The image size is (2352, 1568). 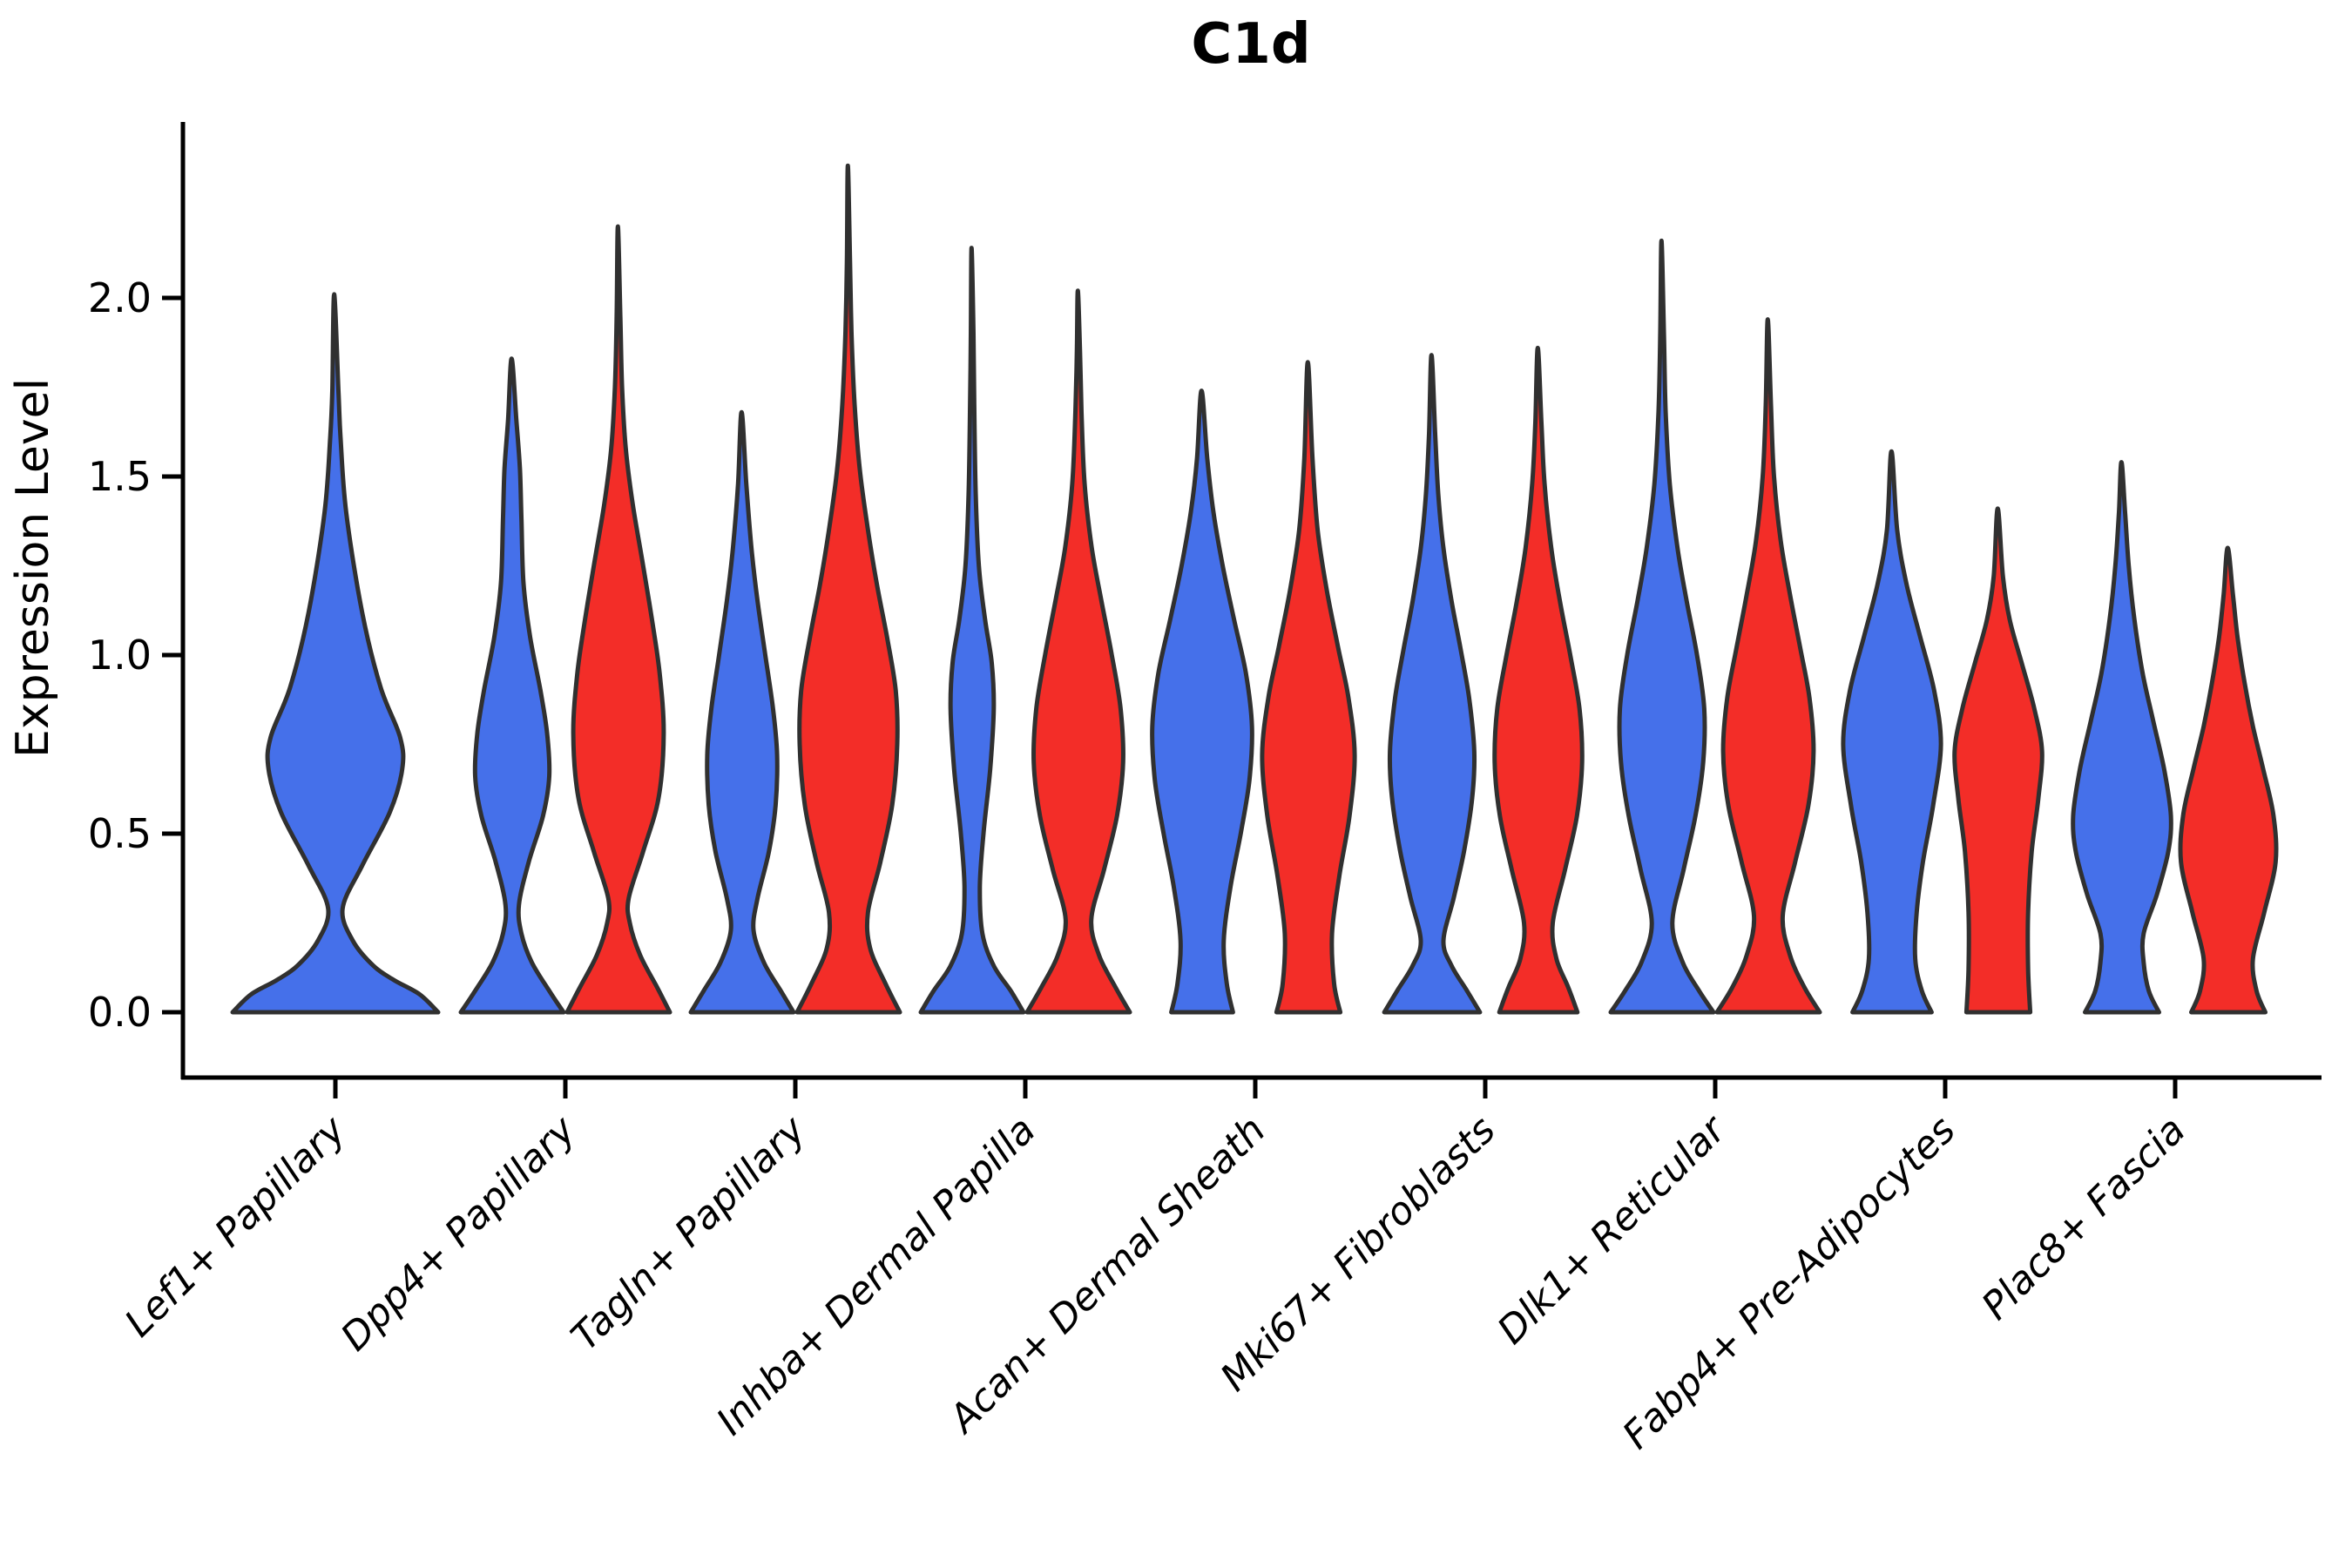 What do you see at coordinates (1202, 702) in the screenshot?
I see `violin-acan-dermal-sheath-blue` at bounding box center [1202, 702].